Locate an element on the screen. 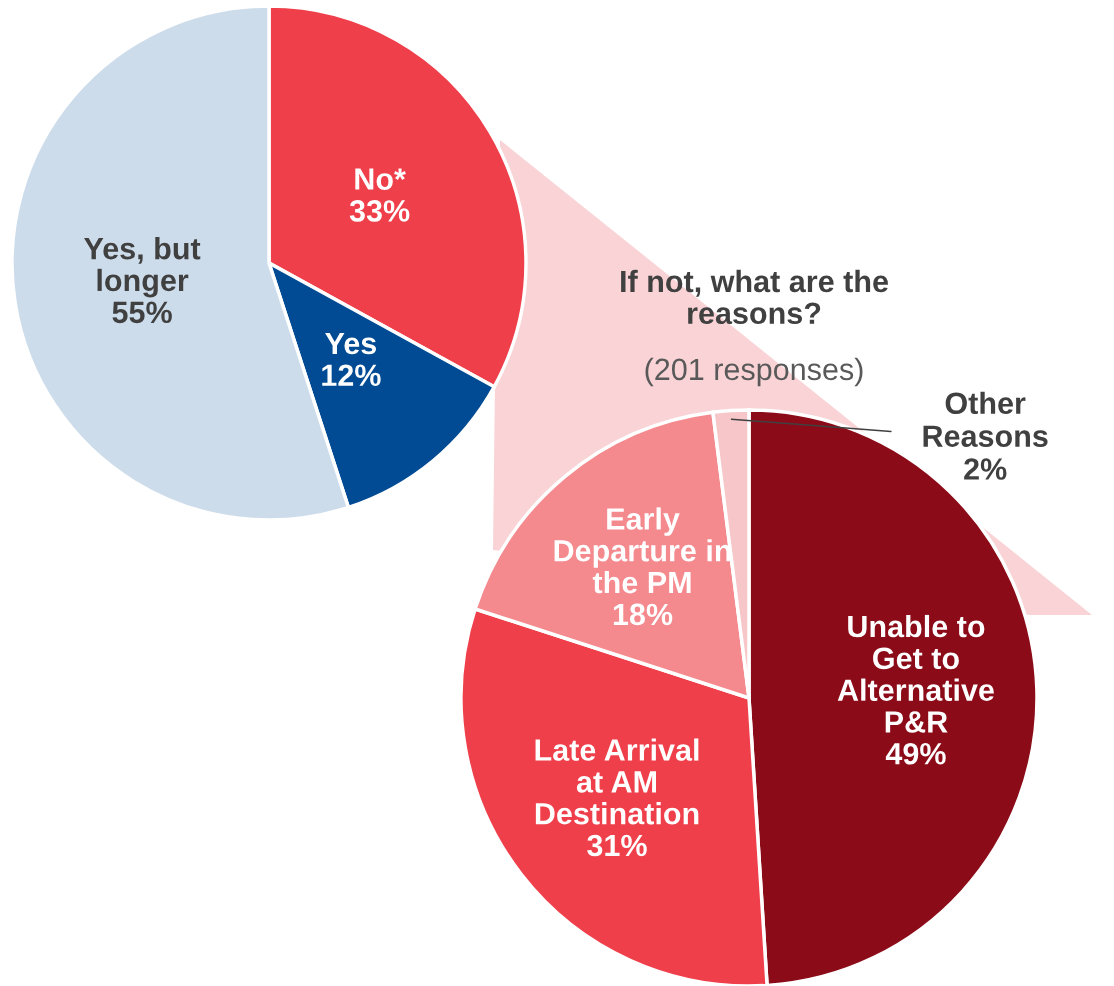  data-label: 33% is located at coordinates (379, 211).